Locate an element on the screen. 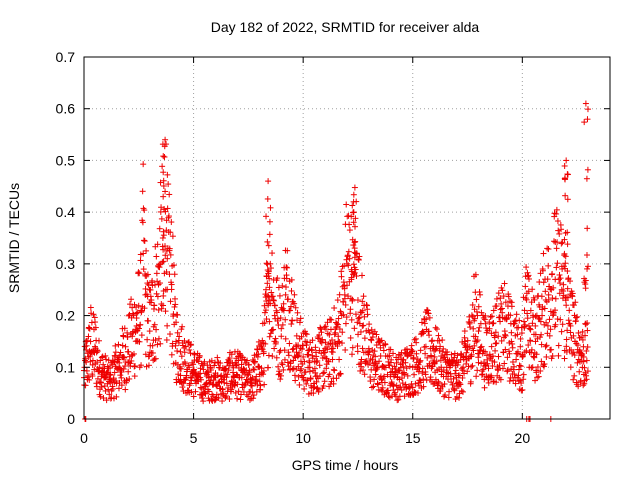 This screenshot has height=480, width=640. y-tick-label: 0.3 is located at coordinates (66, 264).